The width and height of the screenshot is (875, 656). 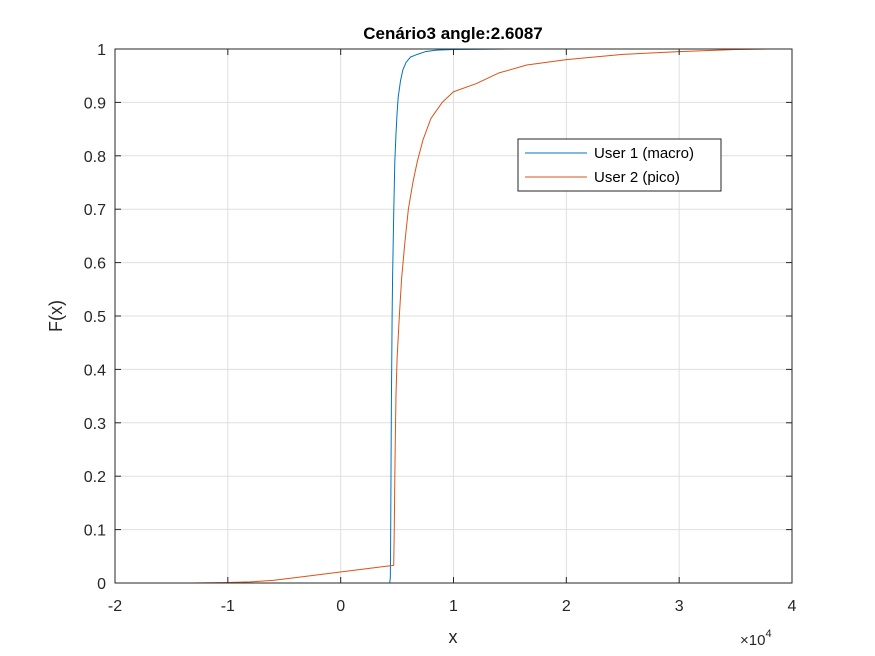 I want to click on y-tick-label: 0.2, so click(x=95, y=477).